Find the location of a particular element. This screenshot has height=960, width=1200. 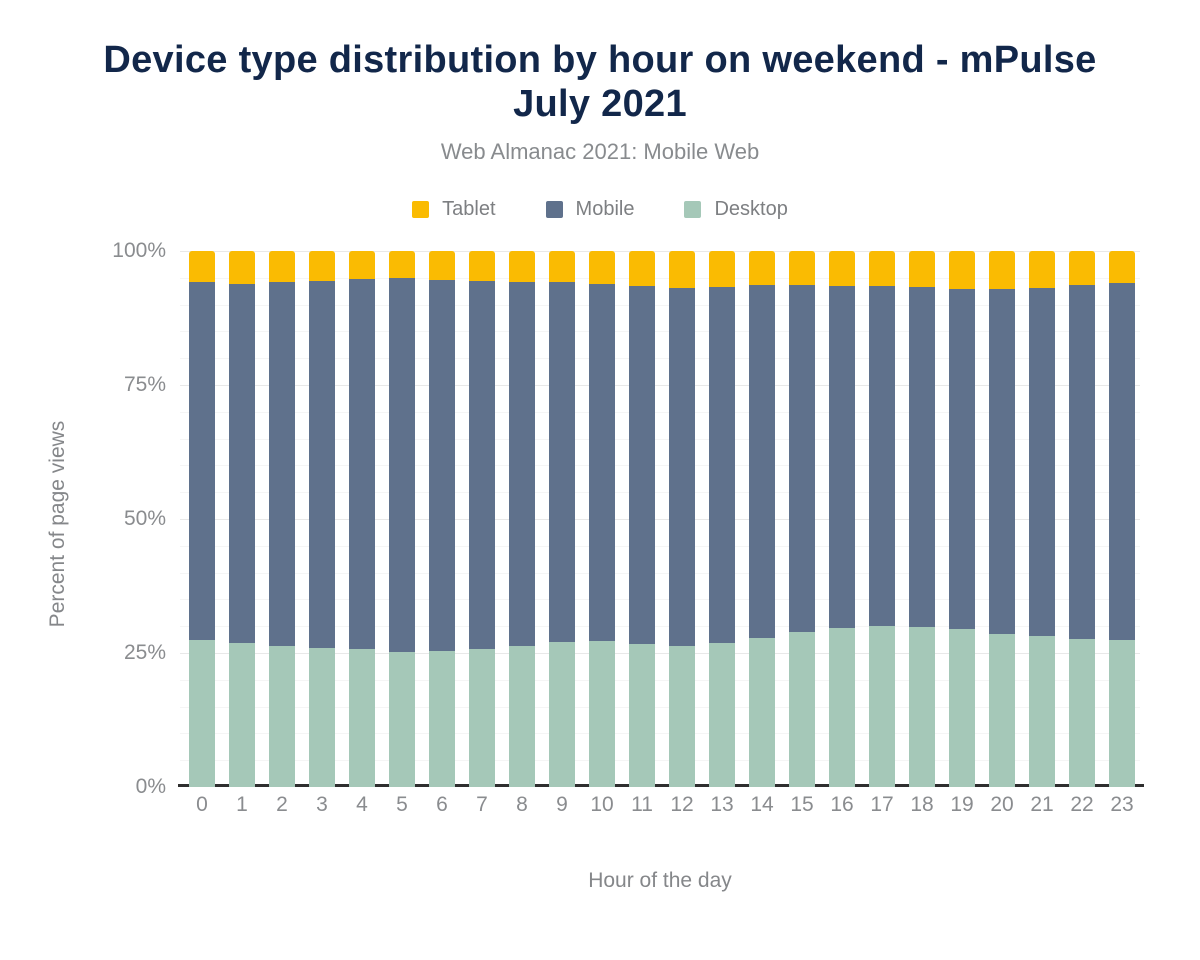

chart-subtitle: Web Almanac 2021: Mobile Web is located at coordinates (600, 151).